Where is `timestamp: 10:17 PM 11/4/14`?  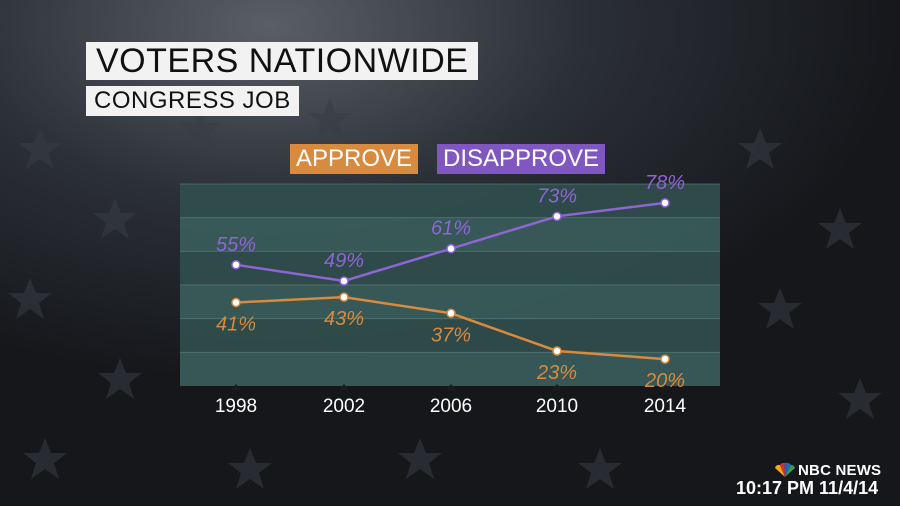
timestamp: 10:17 PM 11/4/14 is located at coordinates (807, 488).